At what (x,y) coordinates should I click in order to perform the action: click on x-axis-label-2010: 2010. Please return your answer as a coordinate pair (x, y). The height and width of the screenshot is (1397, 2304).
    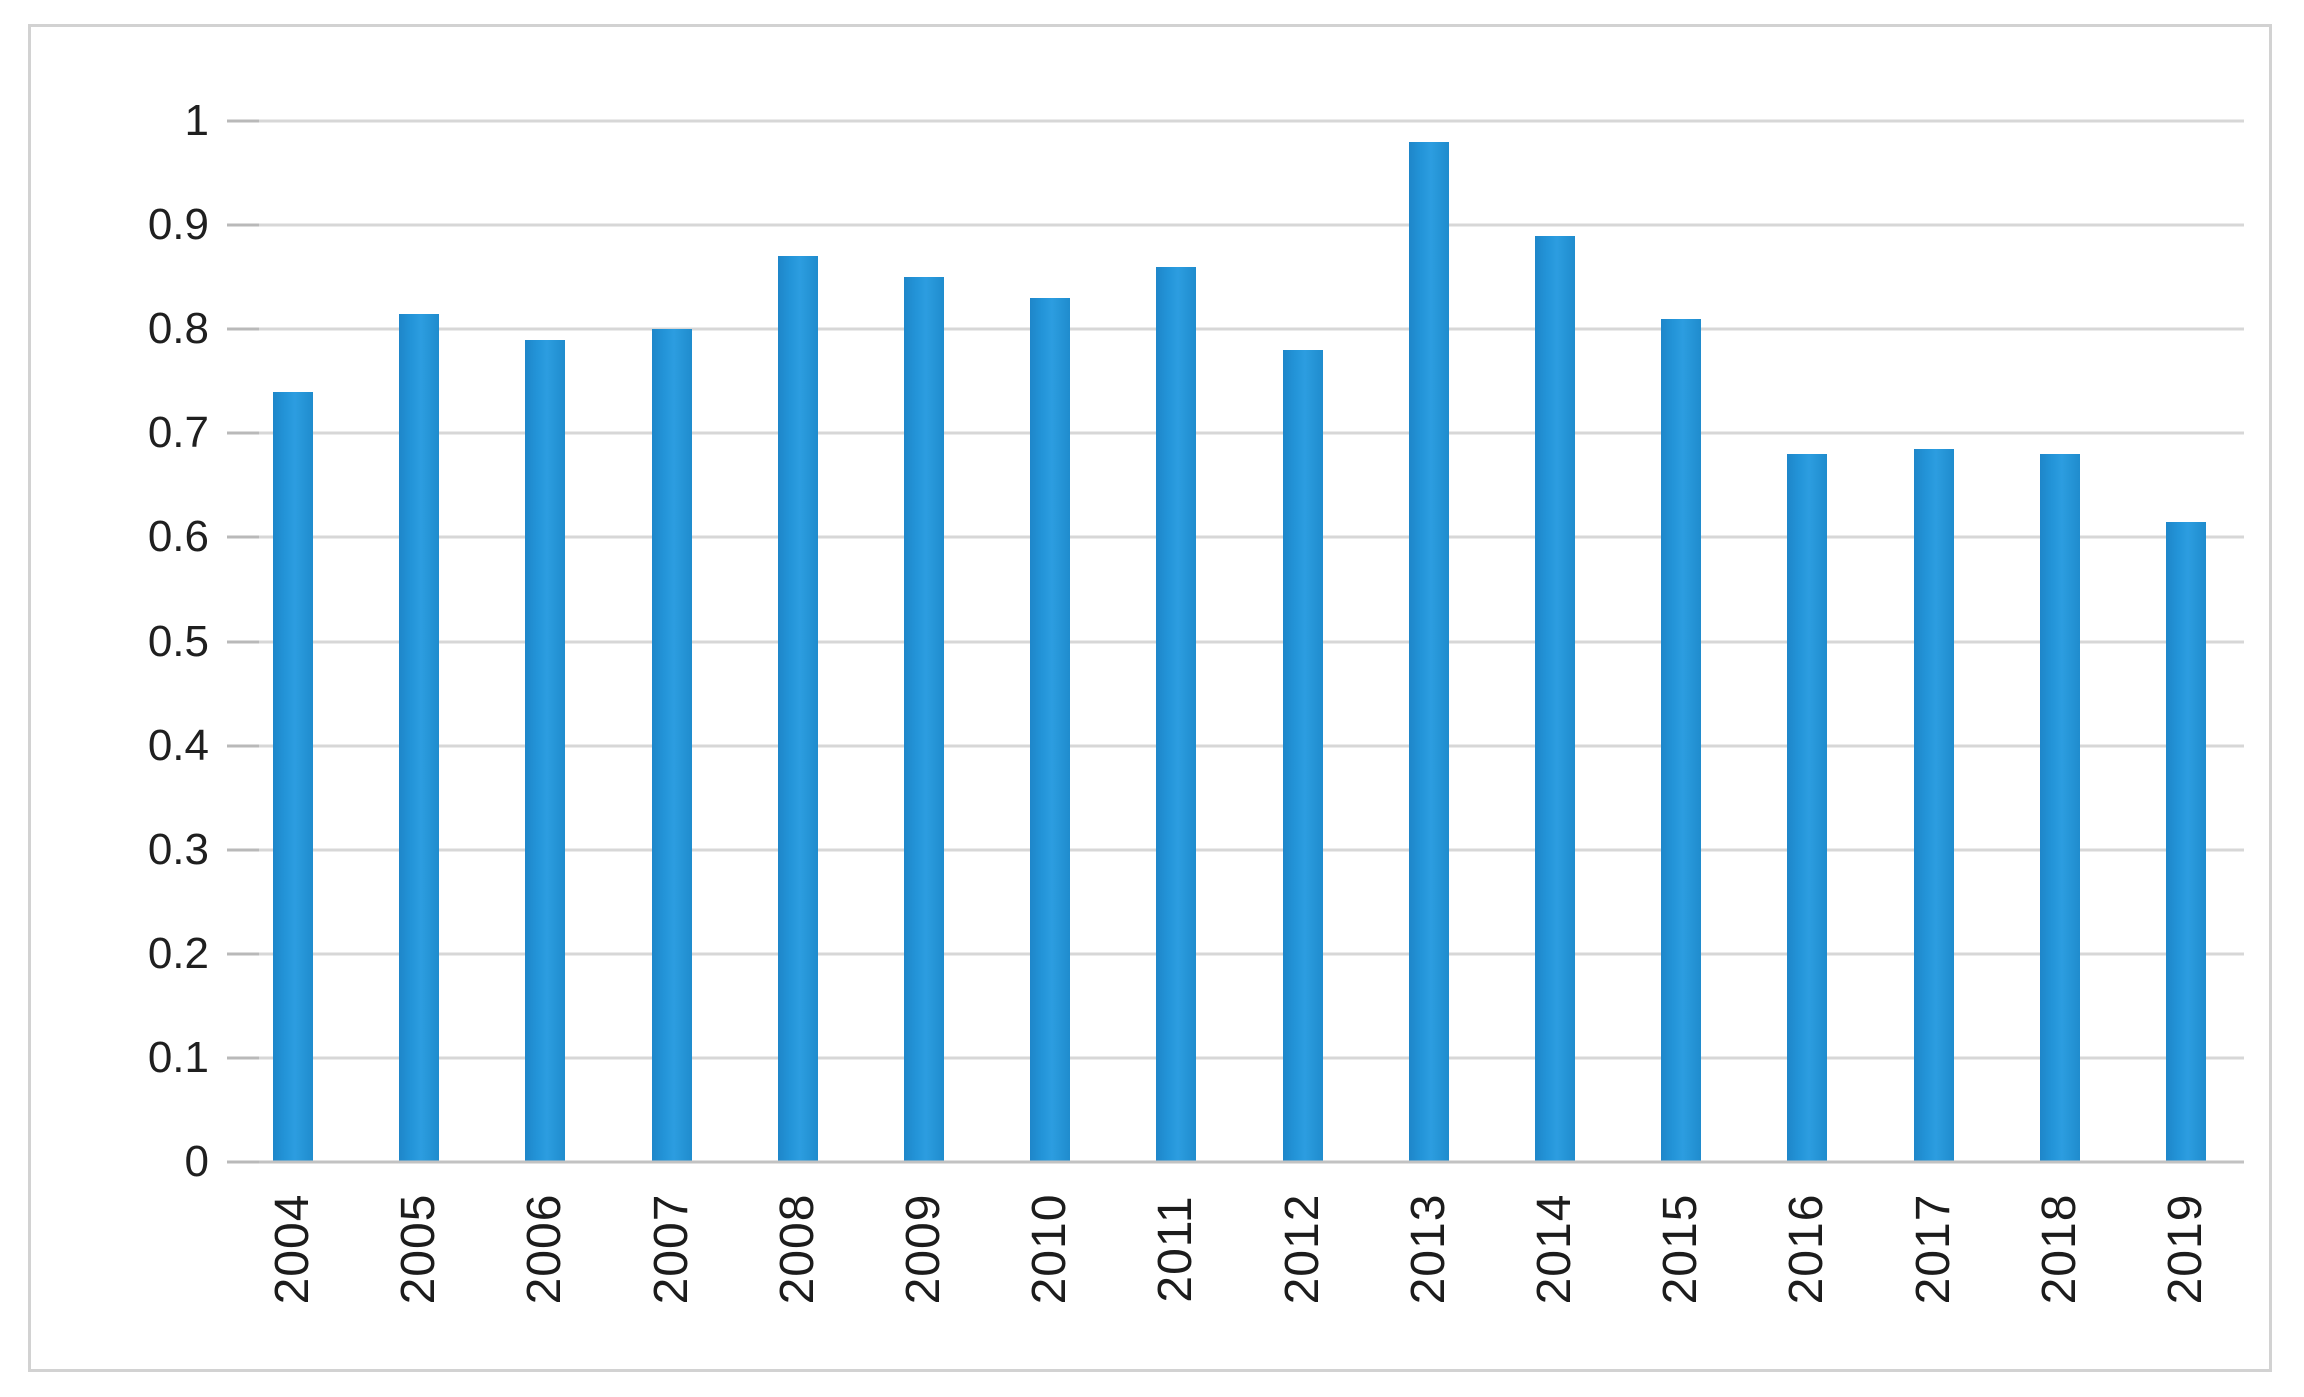
    Looking at the image, I should click on (1050, 1249).